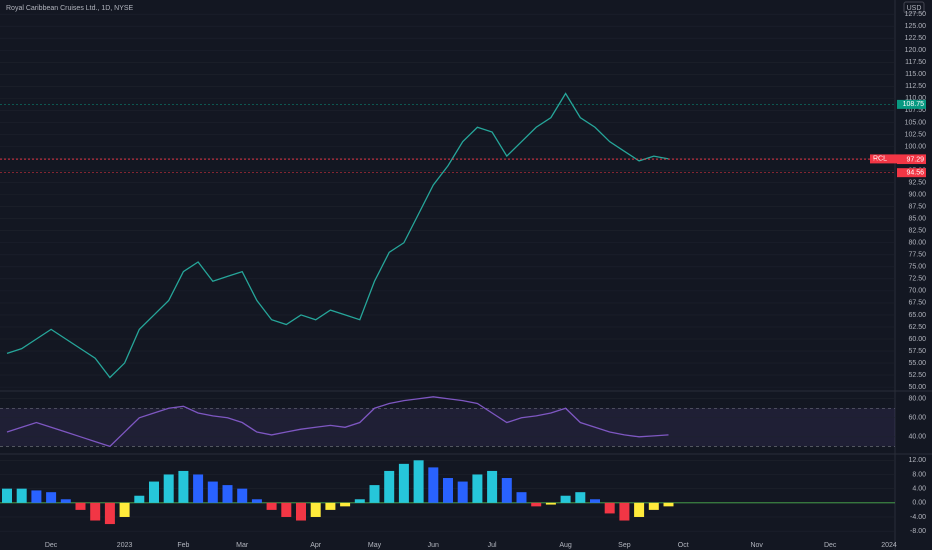  What do you see at coordinates (918, 517) in the screenshot?
I see `y-tick-label: -4.00` at bounding box center [918, 517].